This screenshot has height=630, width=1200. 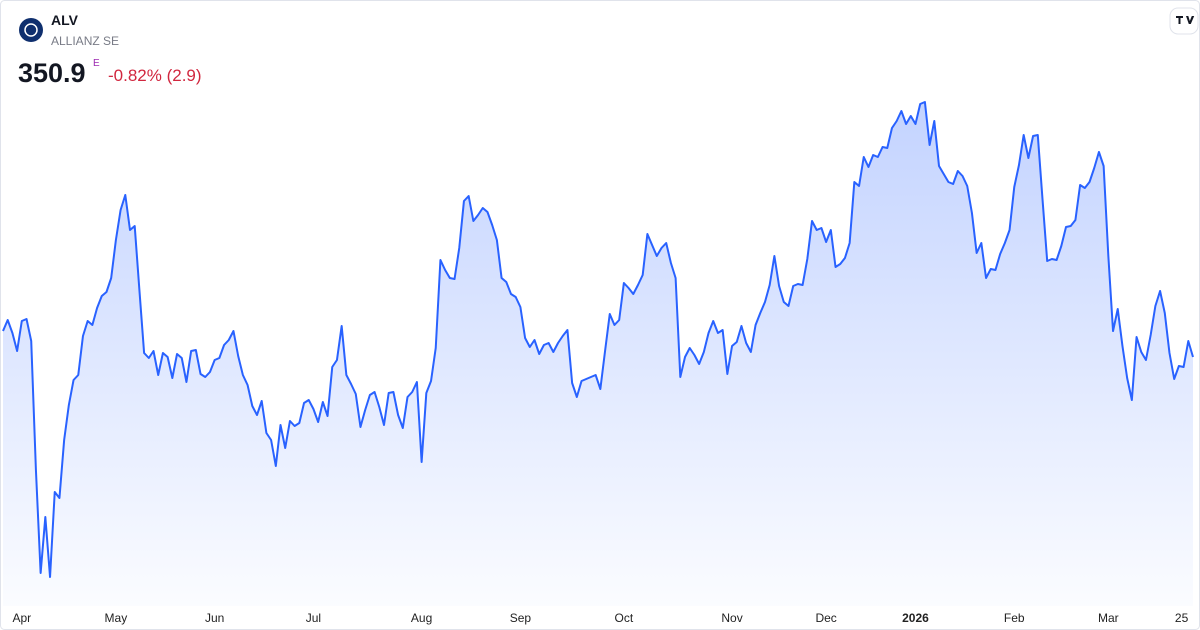 I want to click on company-name: ALLIANZ SE, so click(x=85, y=41).